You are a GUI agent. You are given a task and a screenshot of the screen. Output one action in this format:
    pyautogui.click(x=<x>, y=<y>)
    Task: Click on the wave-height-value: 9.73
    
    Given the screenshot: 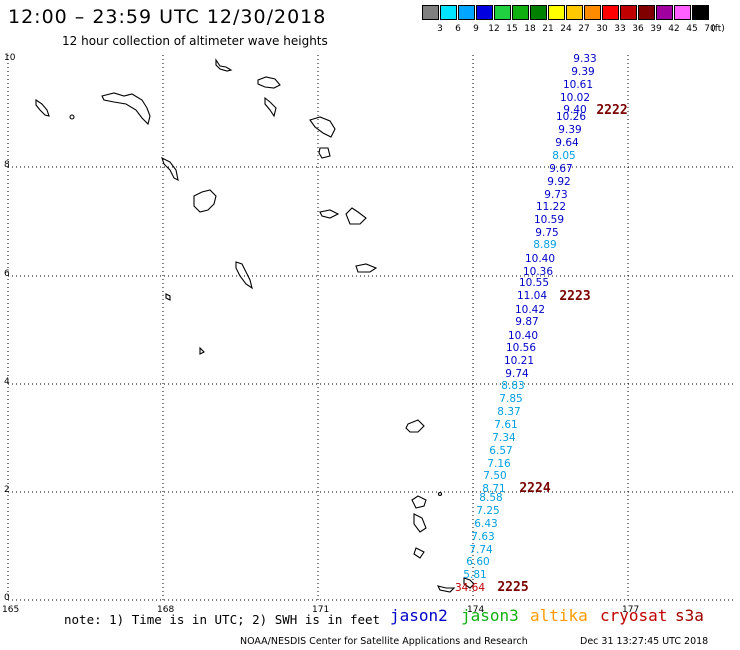 What is the action you would take?
    pyautogui.click(x=555, y=195)
    